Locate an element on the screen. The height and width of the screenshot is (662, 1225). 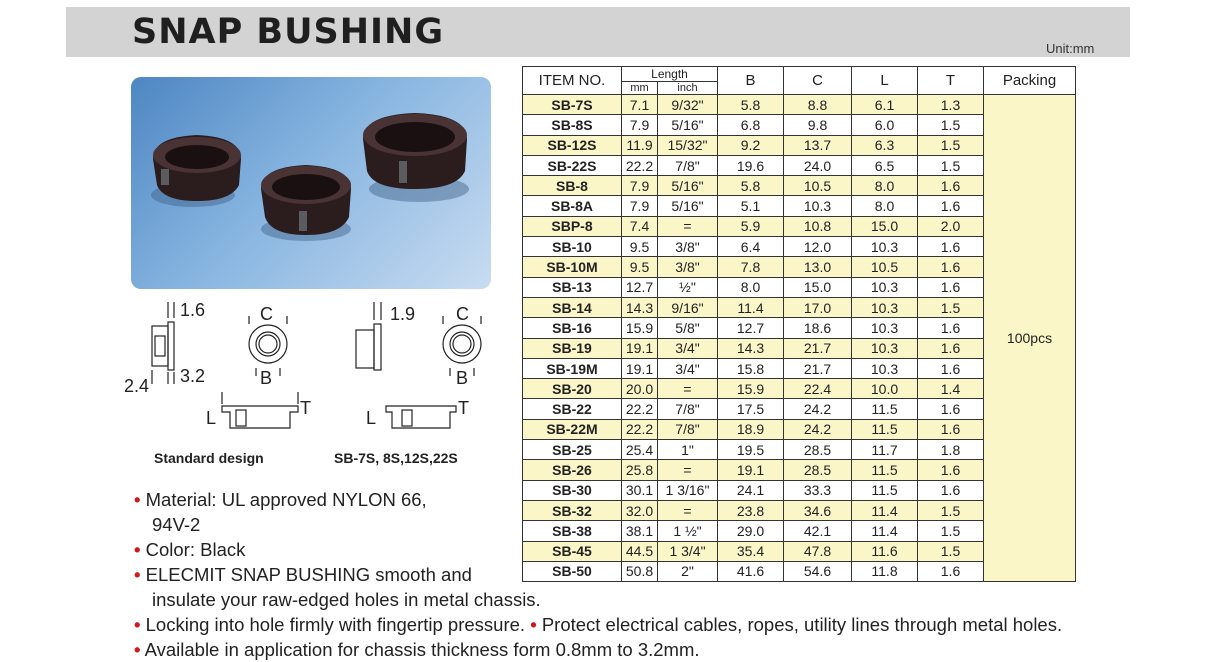
col-b: B is located at coordinates (750, 80).